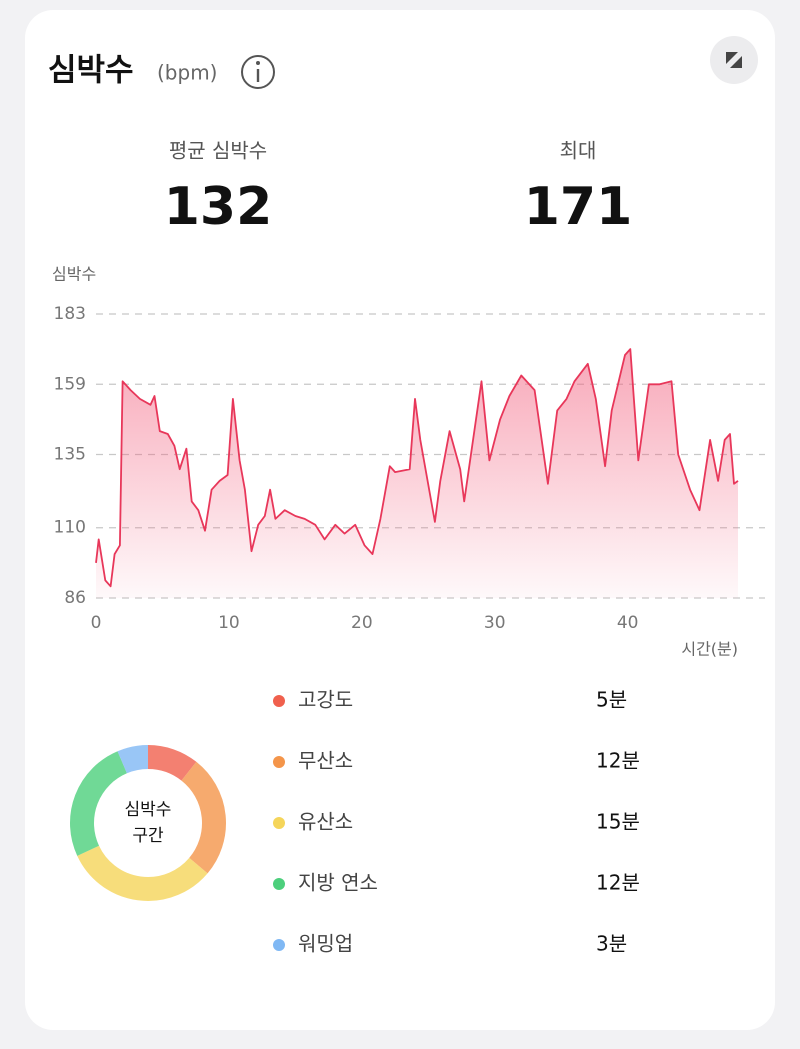 Image resolution: width=800 pixels, height=1049 pixels. What do you see at coordinates (338, 883) in the screenshot?
I see `zone-name: 지방 연소` at bounding box center [338, 883].